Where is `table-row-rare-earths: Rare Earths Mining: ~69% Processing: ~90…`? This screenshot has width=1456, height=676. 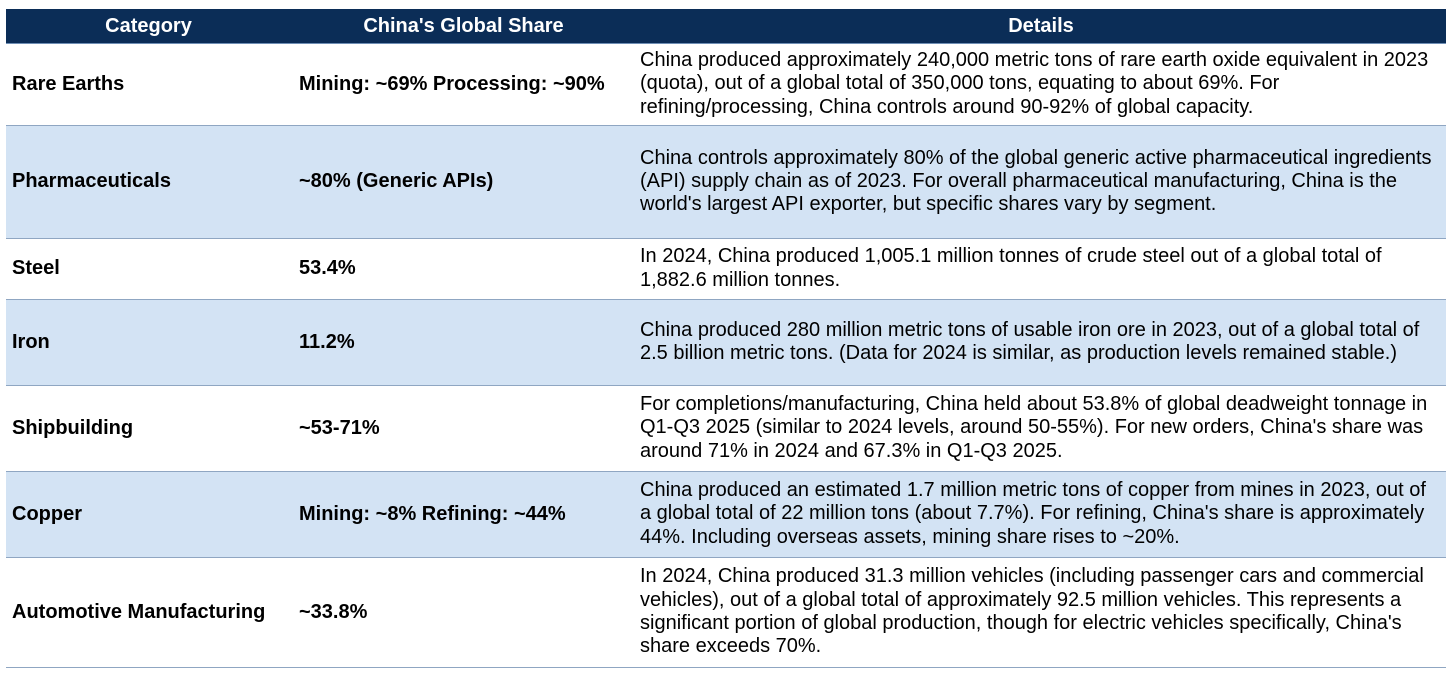
table-row-rare-earths: Rare Earths Mining: ~69% Processing: ~90… is located at coordinates (726, 84).